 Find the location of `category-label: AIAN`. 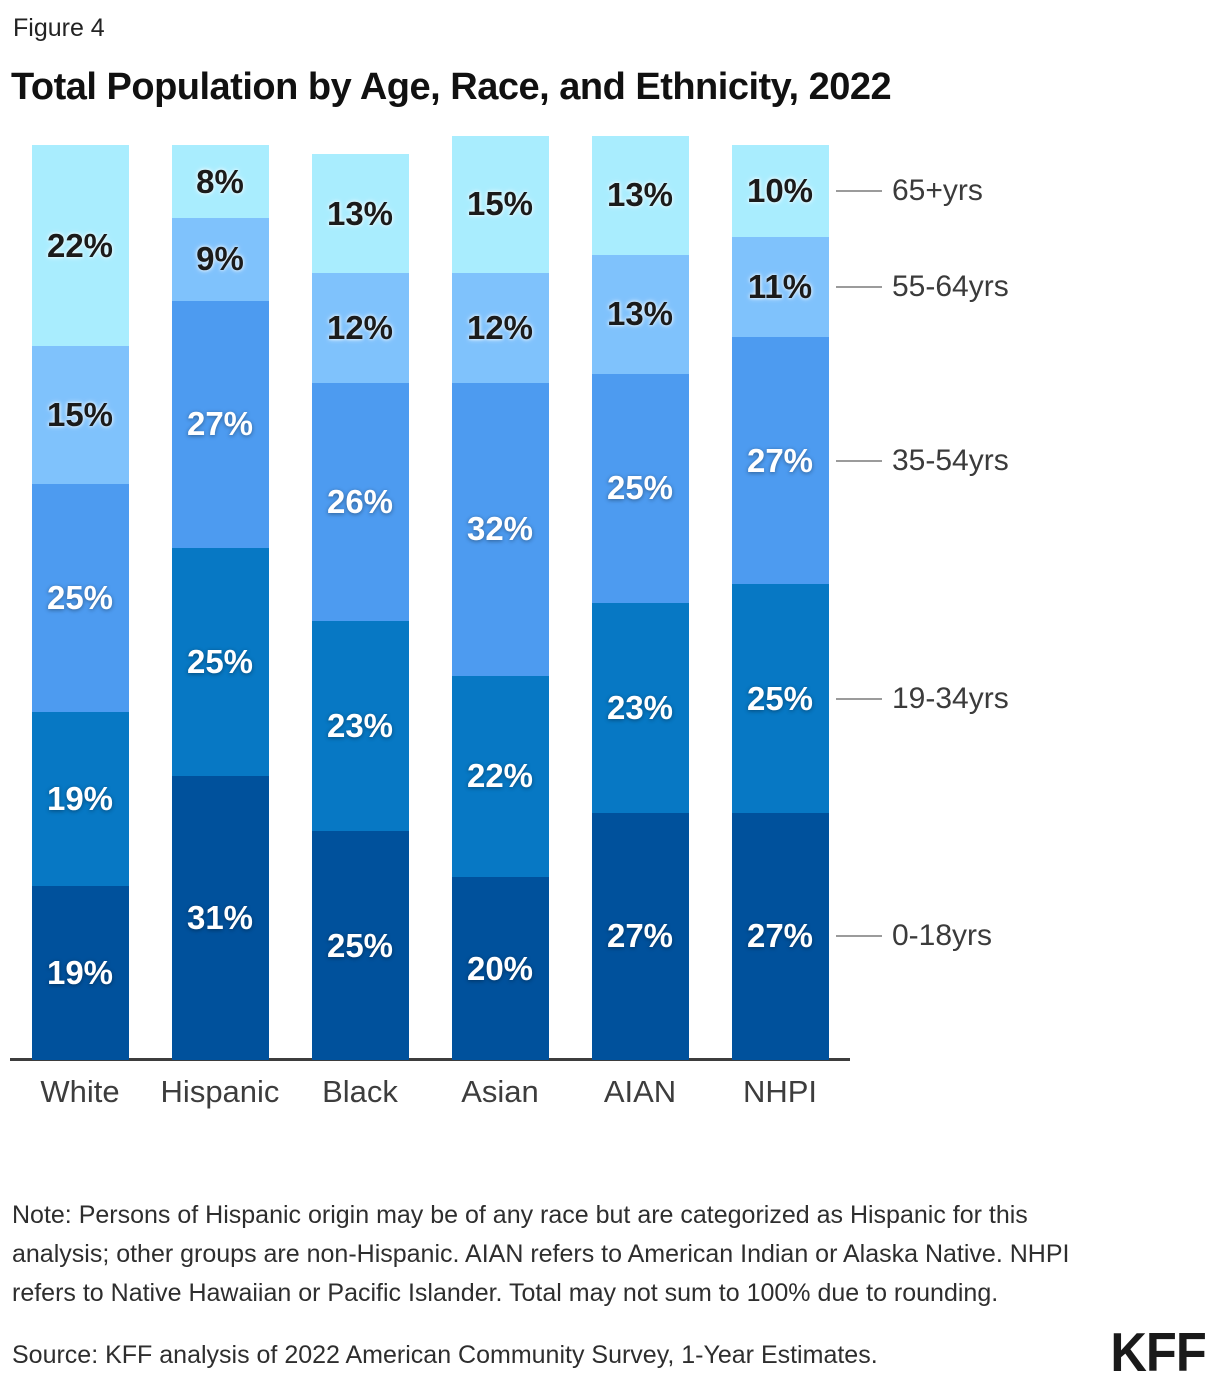

category-label: AIAN is located at coordinates (640, 1091).